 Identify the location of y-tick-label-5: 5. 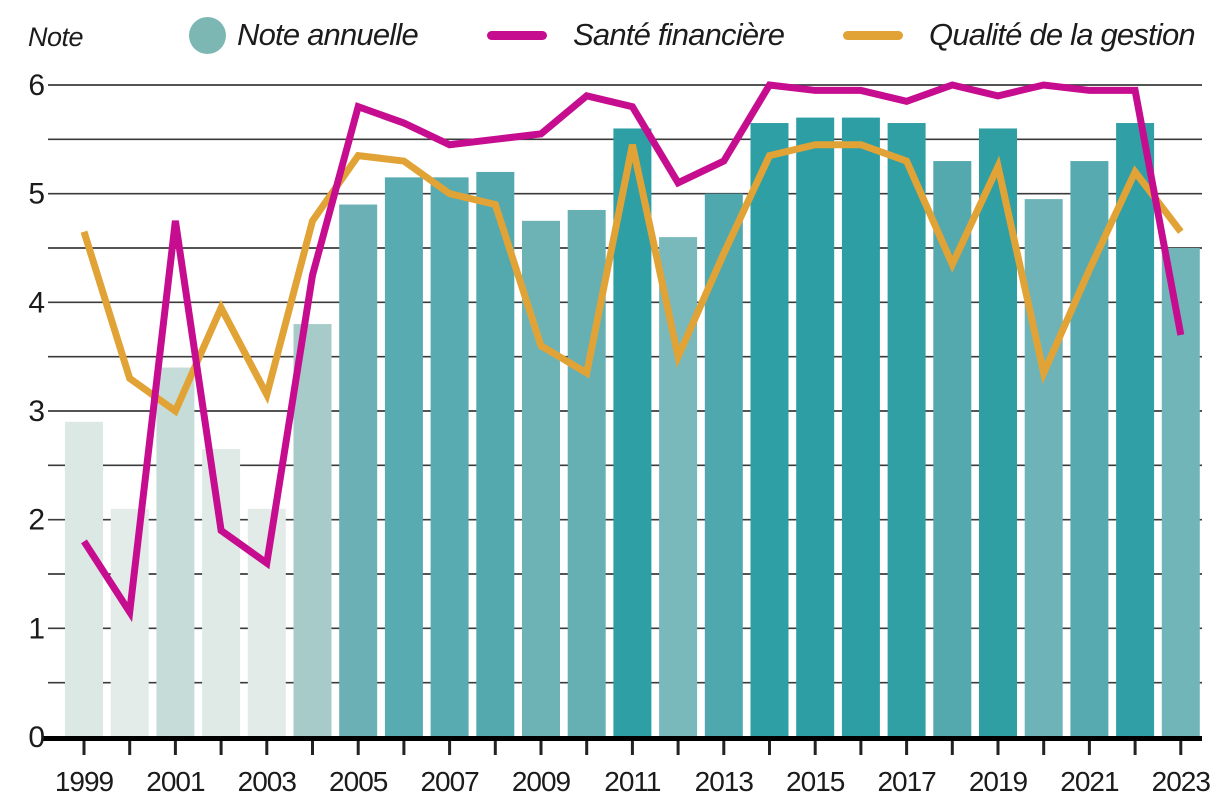
(36, 194).